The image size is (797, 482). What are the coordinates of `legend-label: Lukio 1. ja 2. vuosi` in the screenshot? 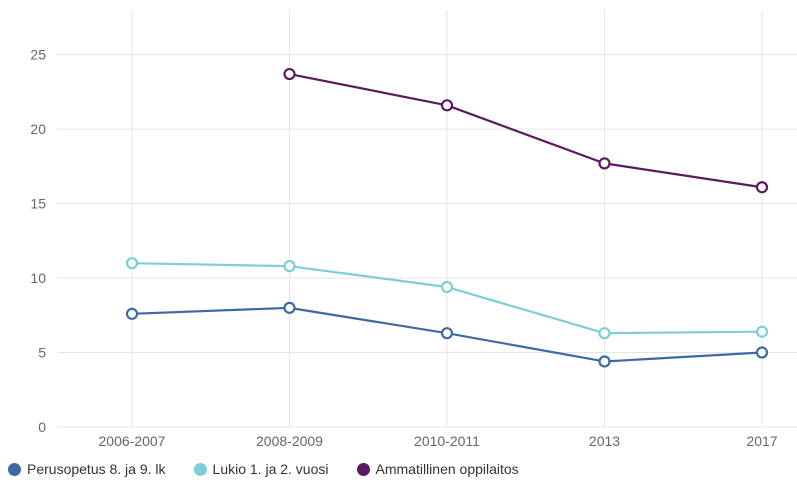 It's located at (270, 469).